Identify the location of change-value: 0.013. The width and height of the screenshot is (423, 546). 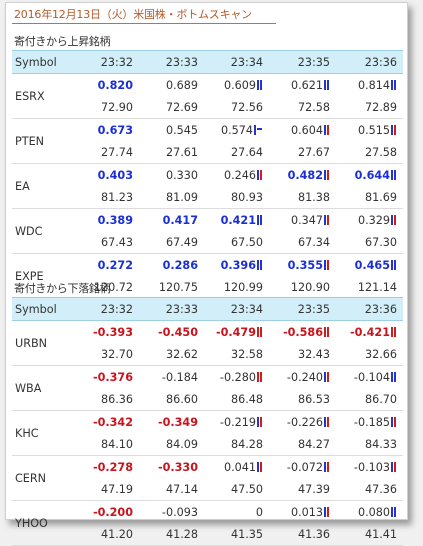
(306, 512).